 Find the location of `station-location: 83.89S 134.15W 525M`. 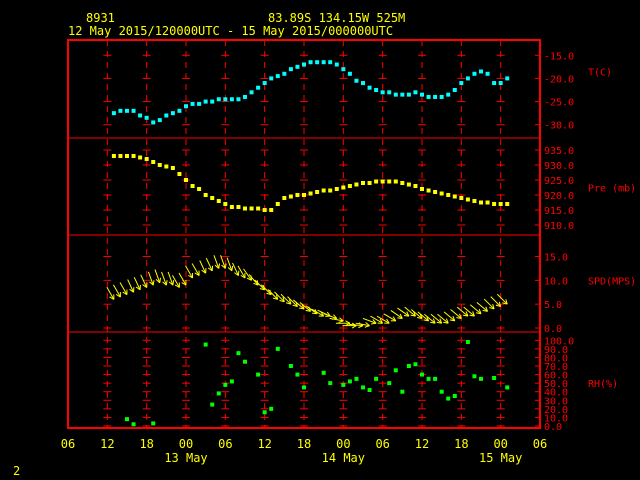

station-location: 83.89S 134.15W 525M is located at coordinates (336, 18).